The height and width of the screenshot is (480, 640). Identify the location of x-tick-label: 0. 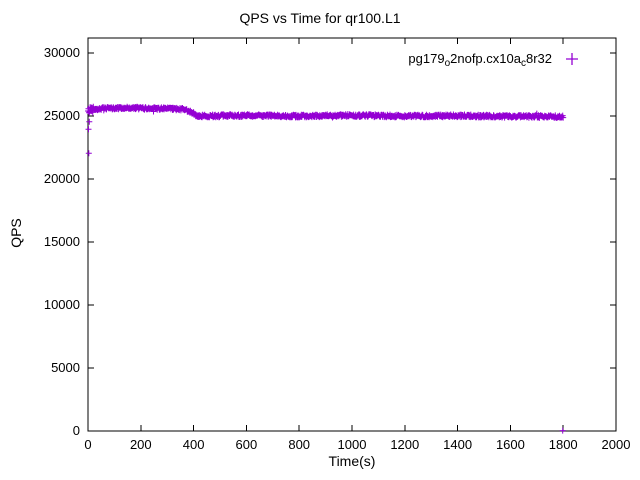
(87, 444).